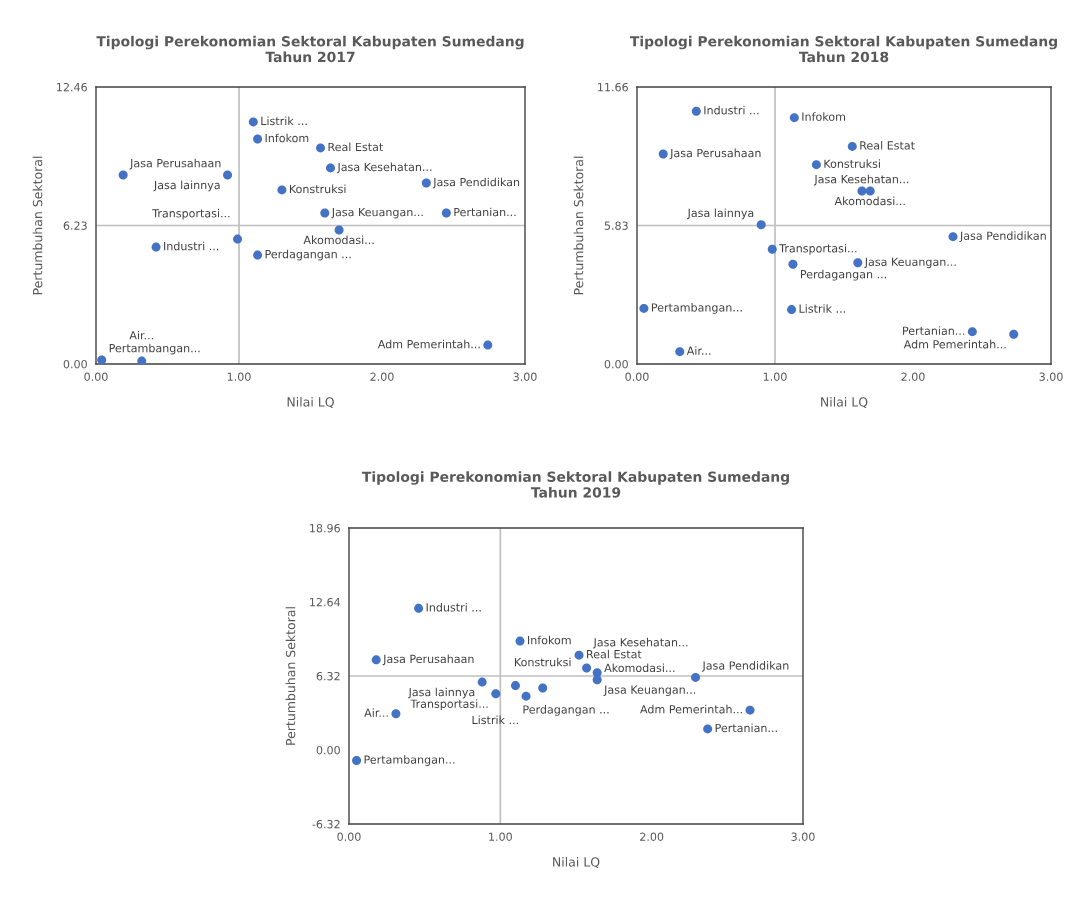 The image size is (1065, 902). What do you see at coordinates (616, 225) in the screenshot?
I see `y-tick-label: 5.83` at bounding box center [616, 225].